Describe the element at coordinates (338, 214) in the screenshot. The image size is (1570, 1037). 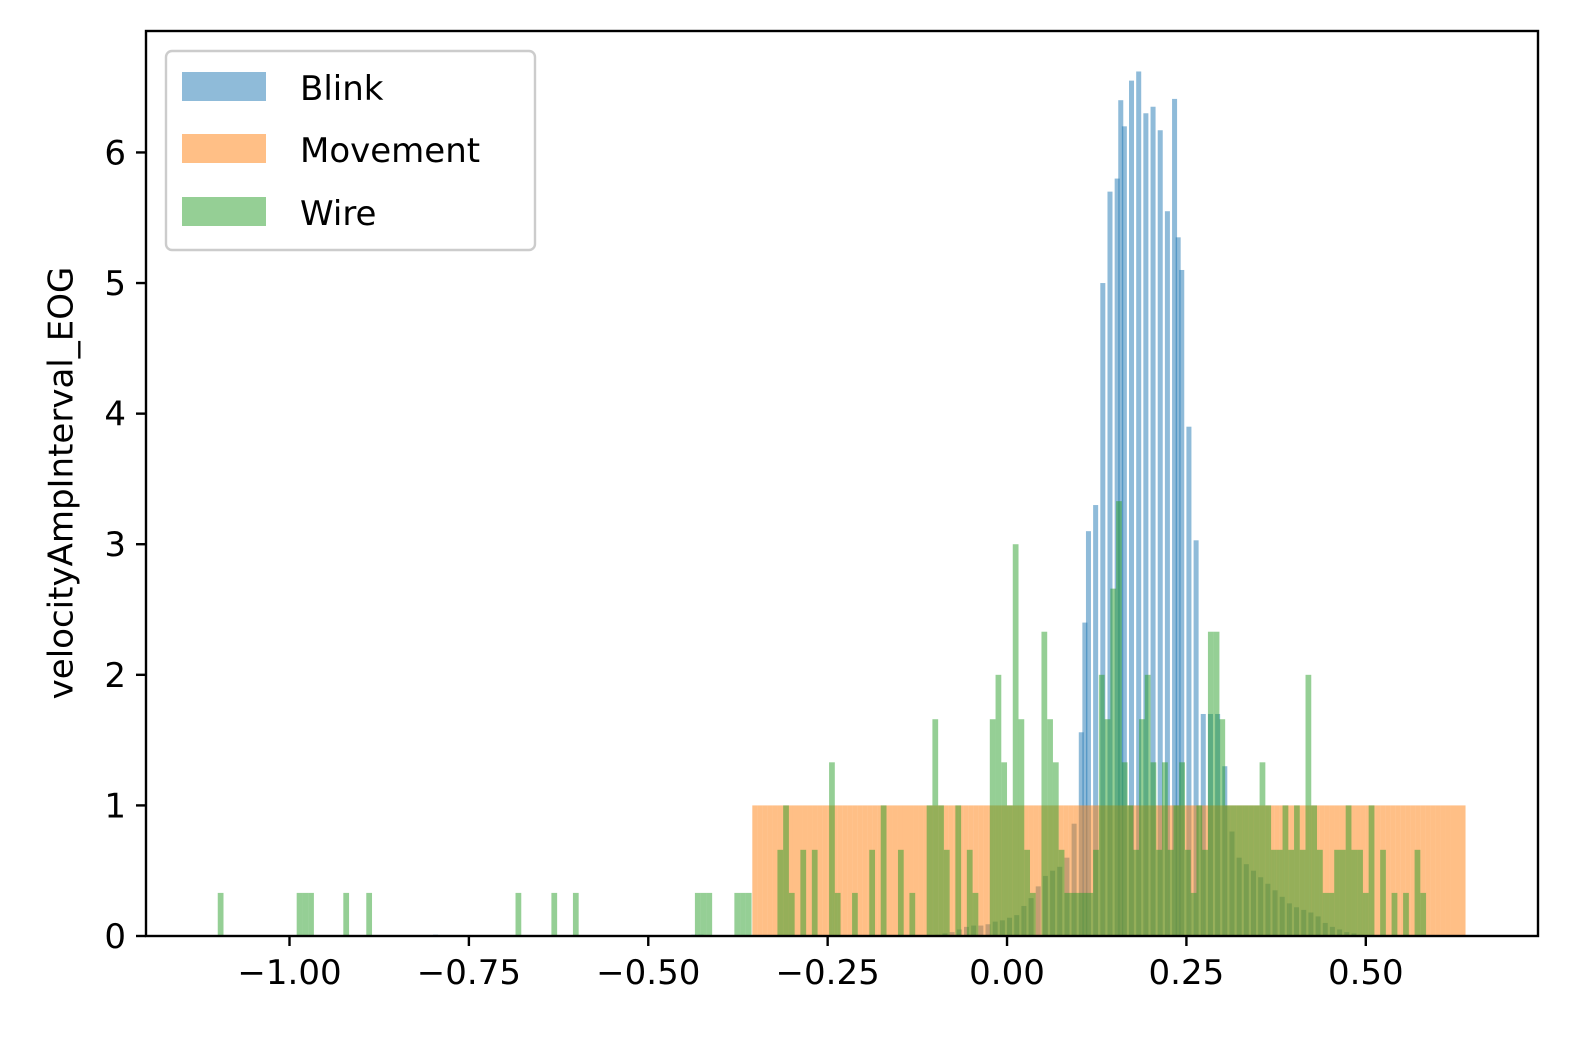
I see `legend-label-wire: Wire` at that location.